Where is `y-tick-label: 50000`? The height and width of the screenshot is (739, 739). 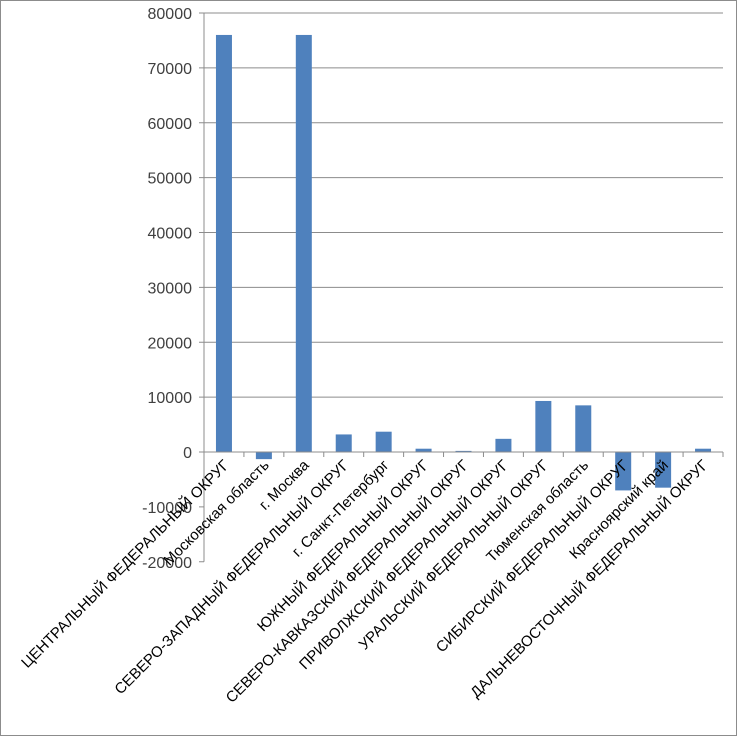
y-tick-label: 50000 is located at coordinates (170, 179).